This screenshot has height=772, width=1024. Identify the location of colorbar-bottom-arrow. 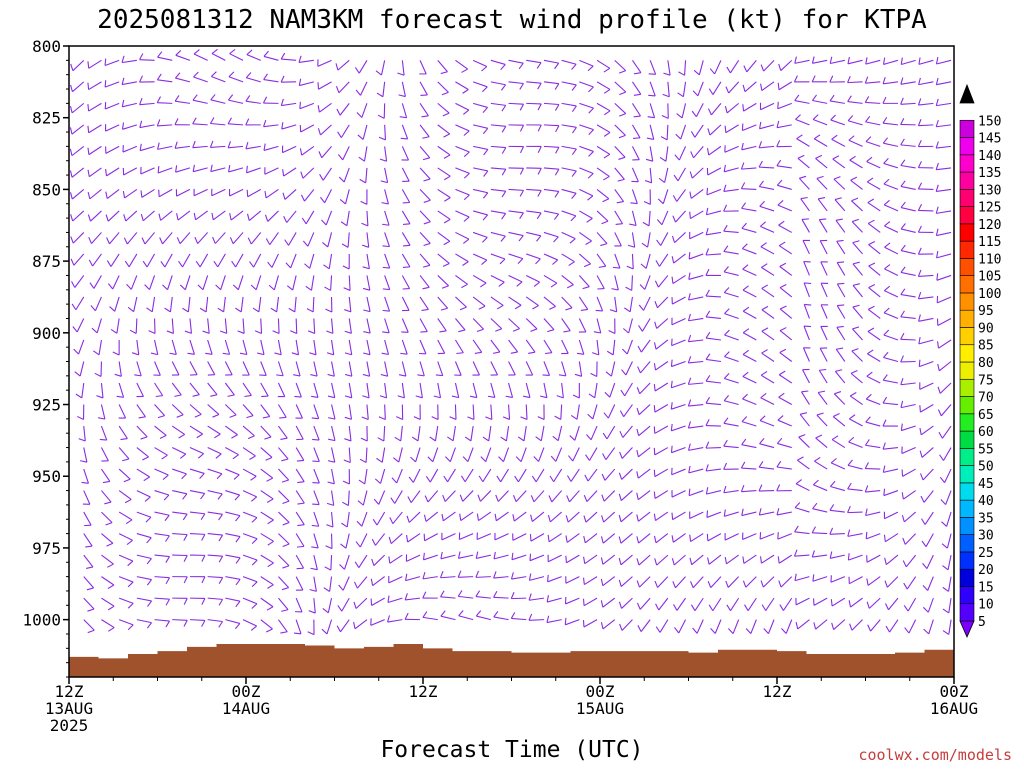
(967, 629).